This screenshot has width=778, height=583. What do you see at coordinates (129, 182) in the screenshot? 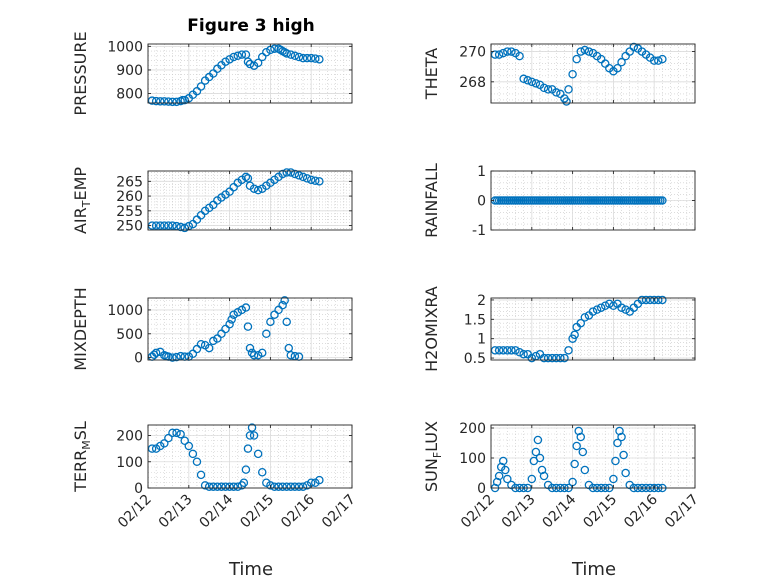
I see `y-tick-label: 265` at bounding box center [129, 182].